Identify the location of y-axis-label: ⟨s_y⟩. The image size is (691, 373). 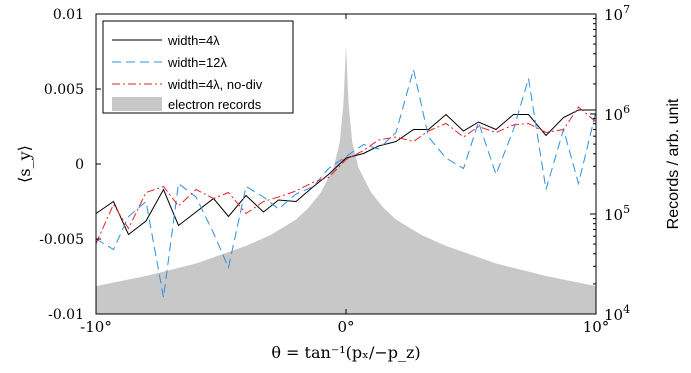
(24, 164).